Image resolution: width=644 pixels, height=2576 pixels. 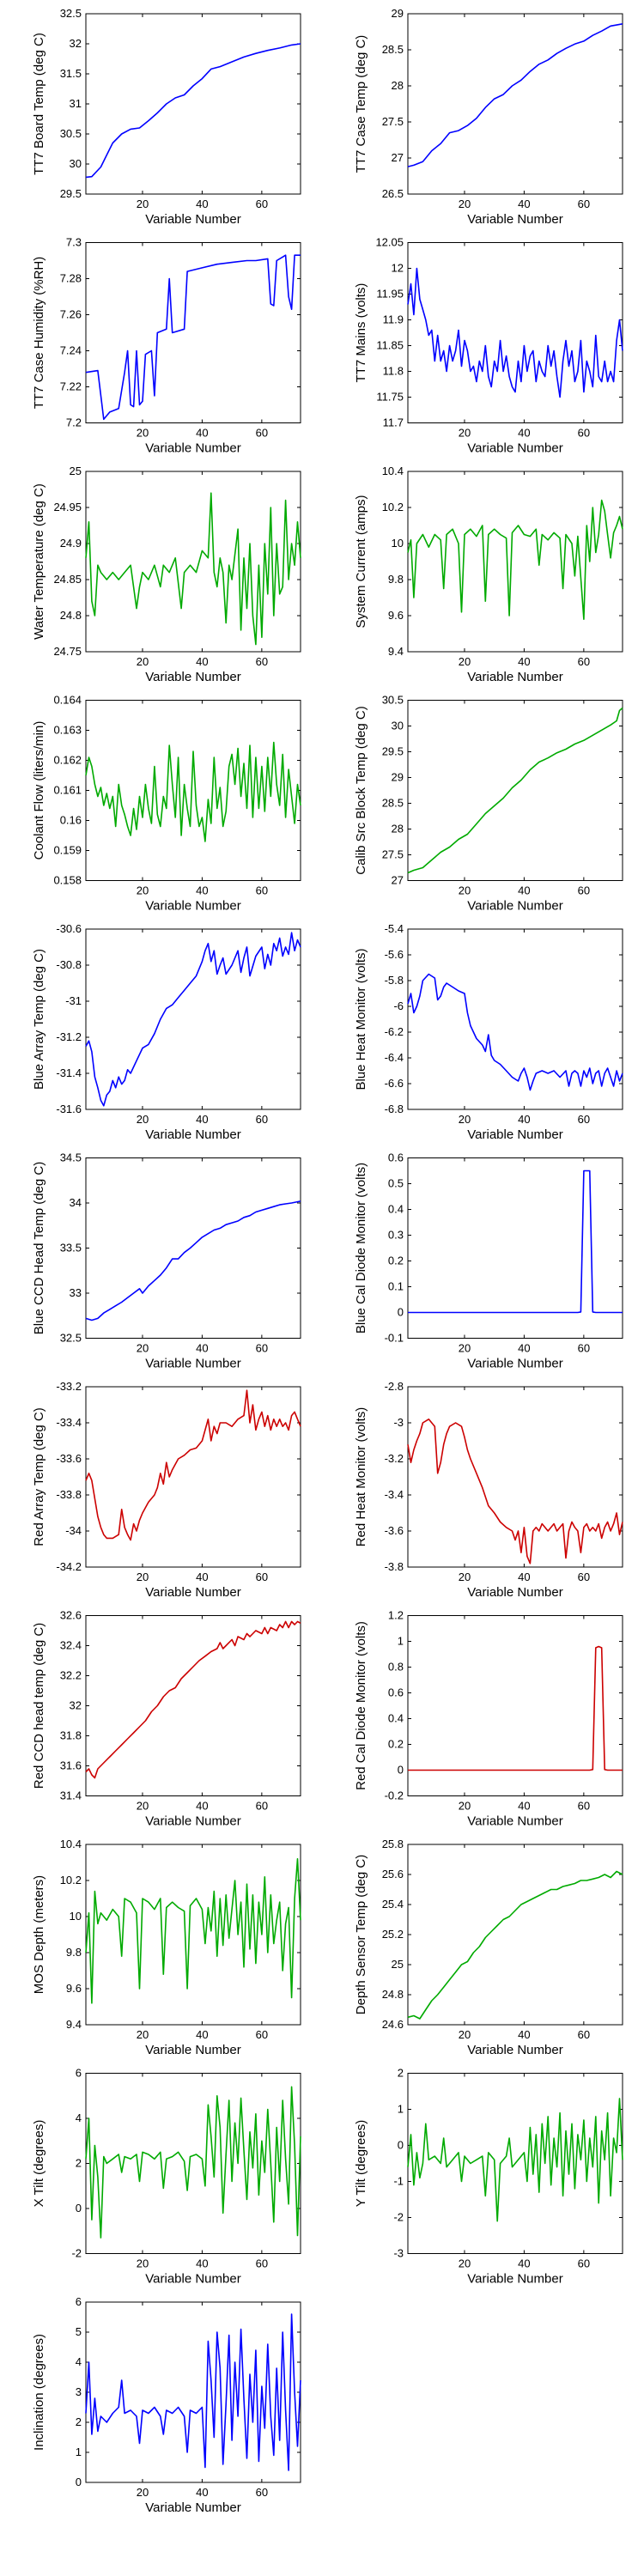 I want to click on y-tick-label: -33.4, so click(x=69, y=1422).